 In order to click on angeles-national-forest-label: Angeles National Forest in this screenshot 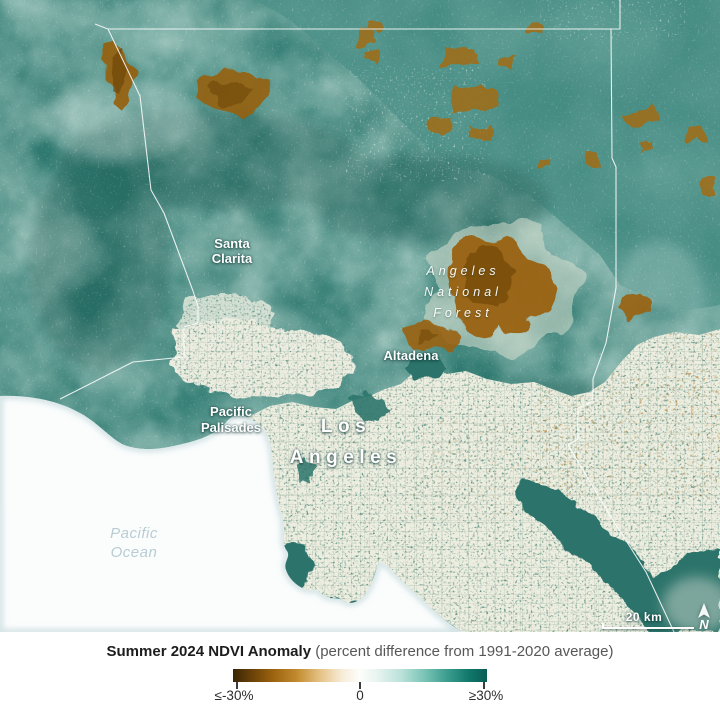, I will do `click(463, 292)`.